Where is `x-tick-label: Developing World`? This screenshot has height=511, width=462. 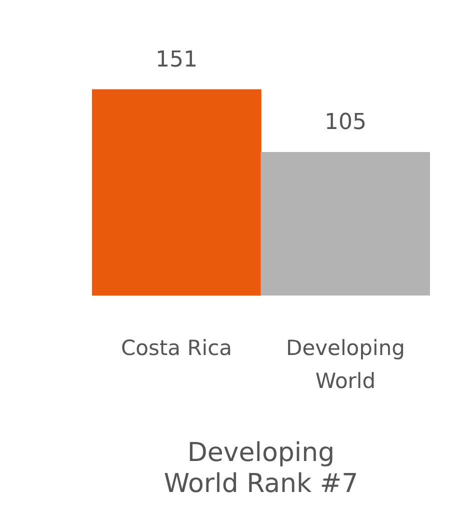
x-tick-label: Developing World is located at coordinates (345, 364).